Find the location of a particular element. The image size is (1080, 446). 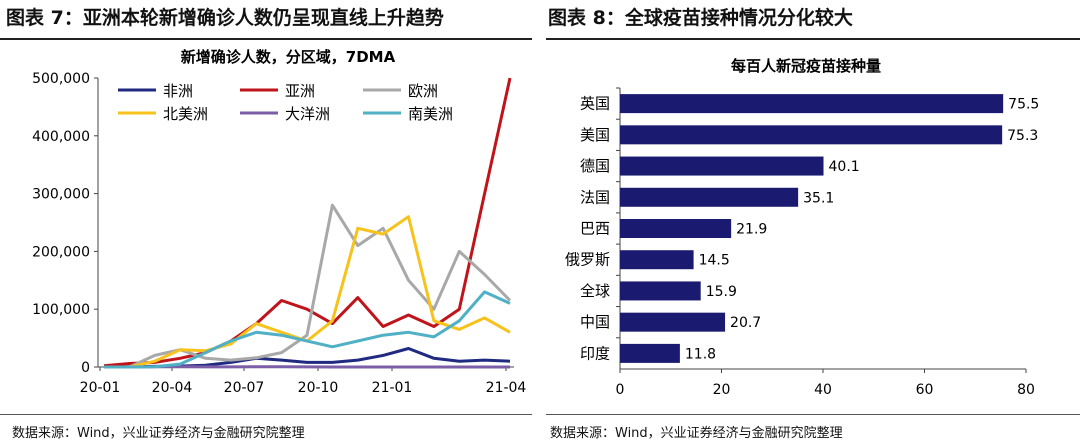

bar-value-label: 40.1 is located at coordinates (844, 167).